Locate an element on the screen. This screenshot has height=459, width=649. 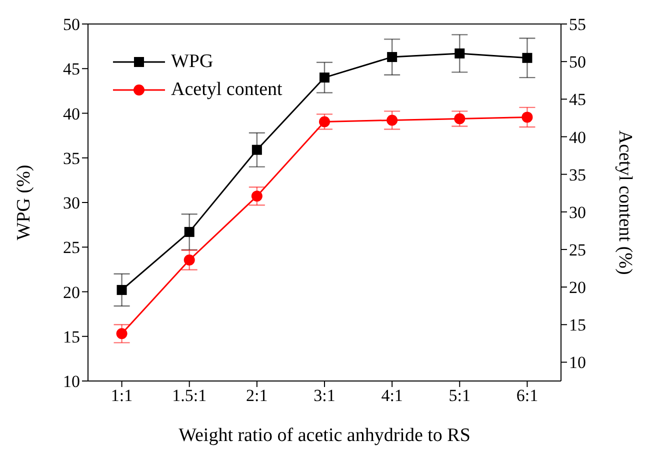
x-tick-label: 4:1 is located at coordinates (392, 396).